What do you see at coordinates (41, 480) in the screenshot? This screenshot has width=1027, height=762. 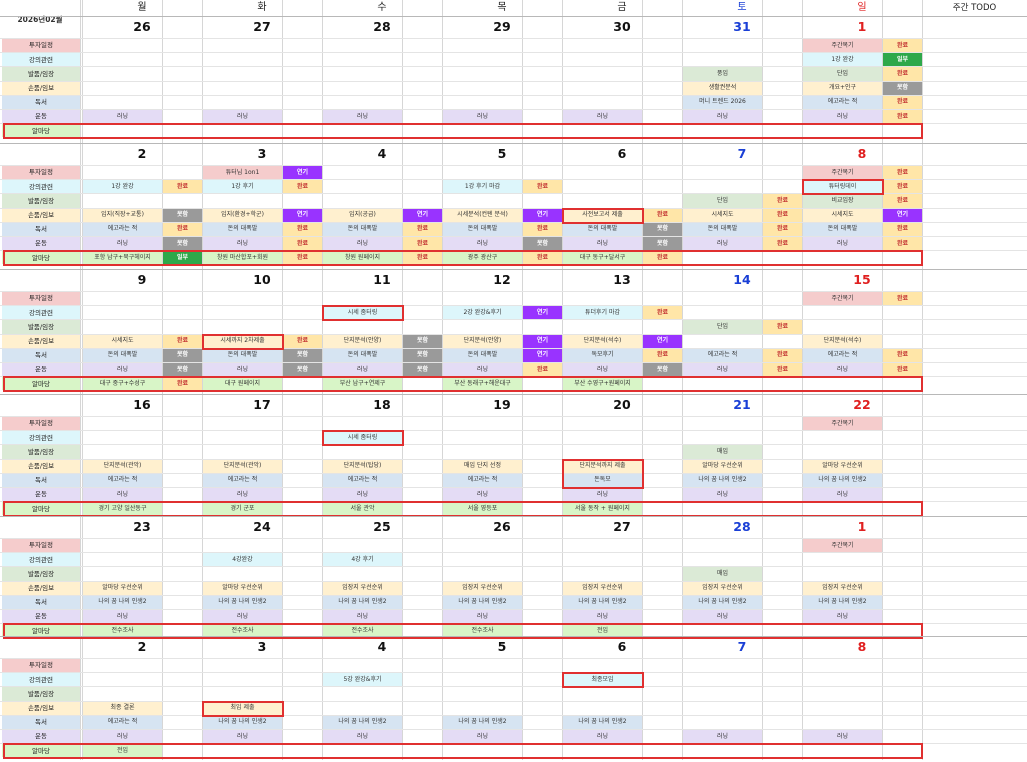 I see `category-label: 독서` at bounding box center [41, 480].